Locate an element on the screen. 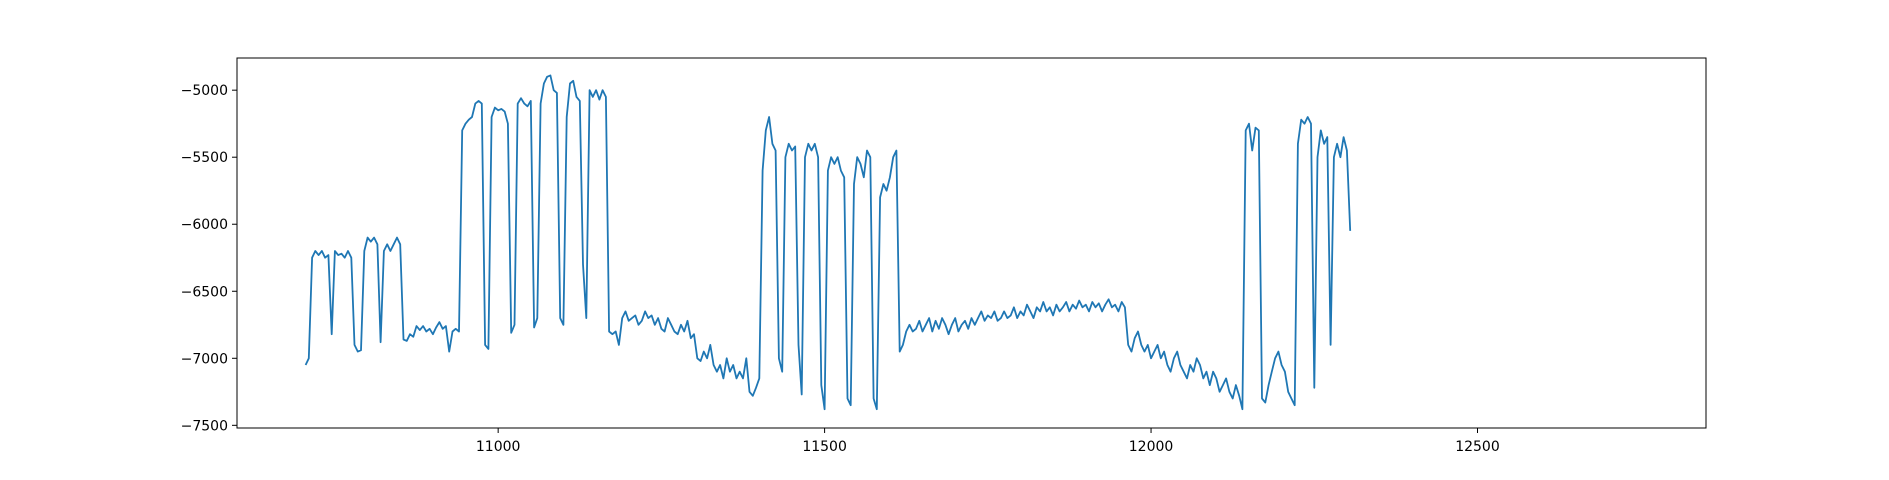  x-tick-label: 12000 is located at coordinates (1151, 447).